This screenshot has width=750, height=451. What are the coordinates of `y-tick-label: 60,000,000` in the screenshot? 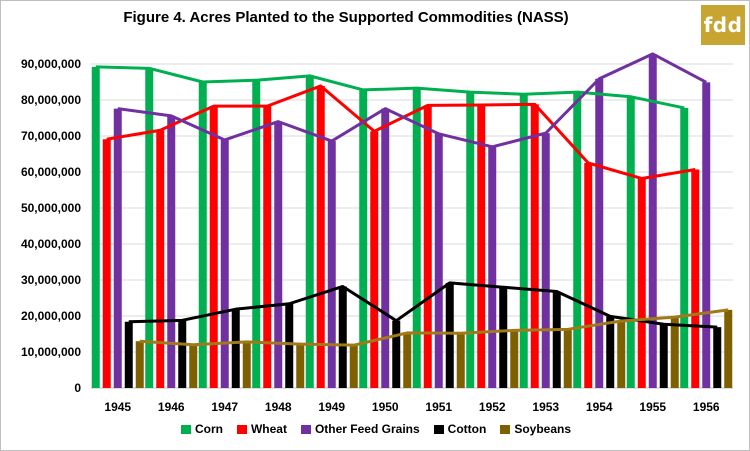 It's located at (51, 172).